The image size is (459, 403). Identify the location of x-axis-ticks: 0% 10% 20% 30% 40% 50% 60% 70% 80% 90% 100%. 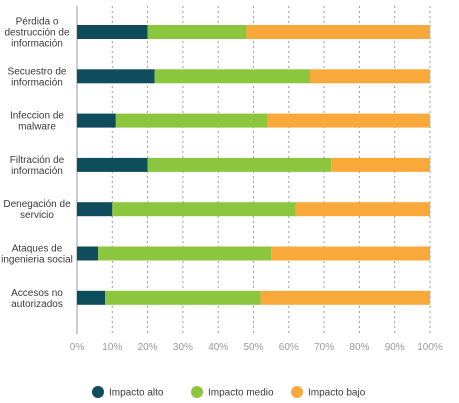
(256, 347).